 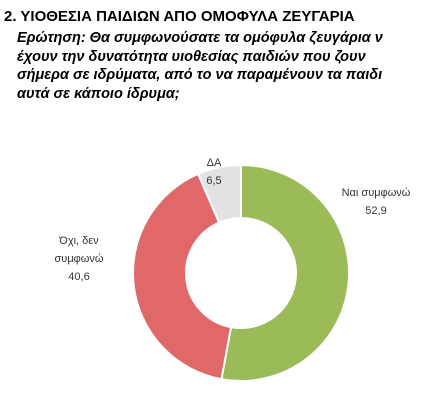 What do you see at coordinates (214, 163) in the screenshot?
I see `category-label: ΔΑ` at bounding box center [214, 163].